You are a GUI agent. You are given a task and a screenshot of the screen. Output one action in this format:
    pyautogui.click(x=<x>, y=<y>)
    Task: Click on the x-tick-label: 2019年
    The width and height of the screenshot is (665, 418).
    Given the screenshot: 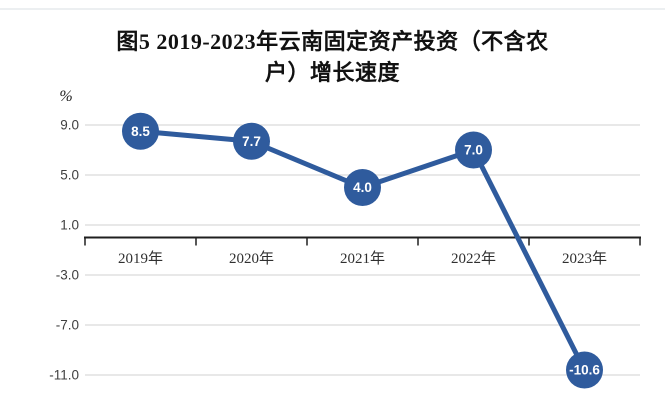 What is the action you would take?
    pyautogui.click(x=140, y=258)
    